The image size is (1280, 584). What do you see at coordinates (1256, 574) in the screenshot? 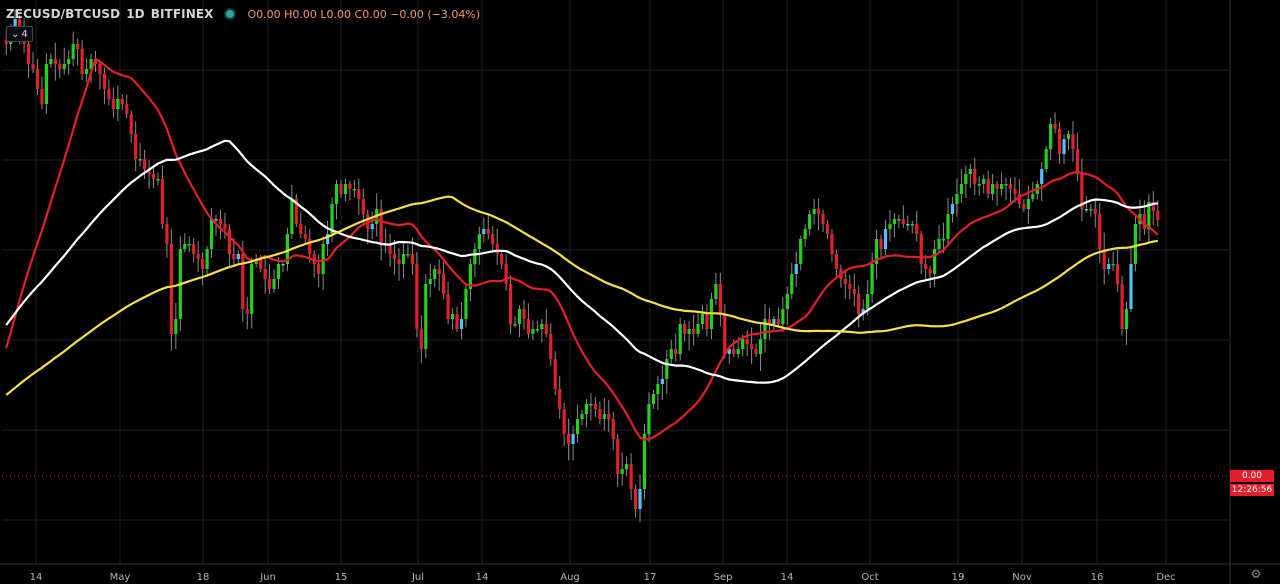
I see `gear-icon: ⚙` at bounding box center [1256, 574].